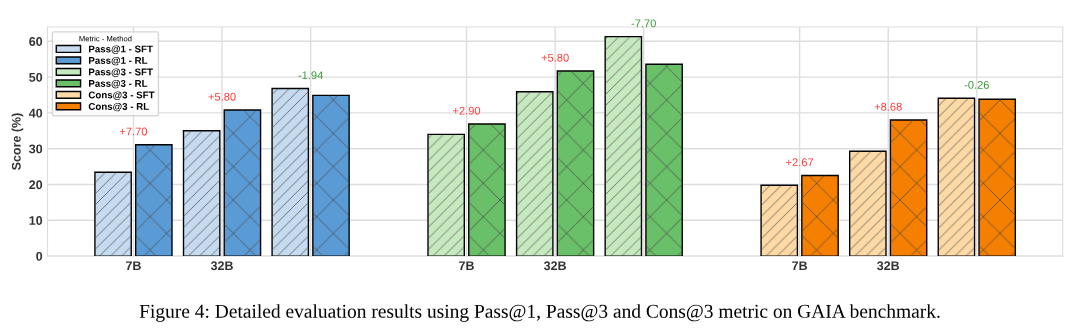 The height and width of the screenshot is (333, 1080). I want to click on caption: Figure 4: Detailed evaluation results using Pass@1, Pass@3 and Cons@3 metric on GAIA benchmark., so click(539, 313).